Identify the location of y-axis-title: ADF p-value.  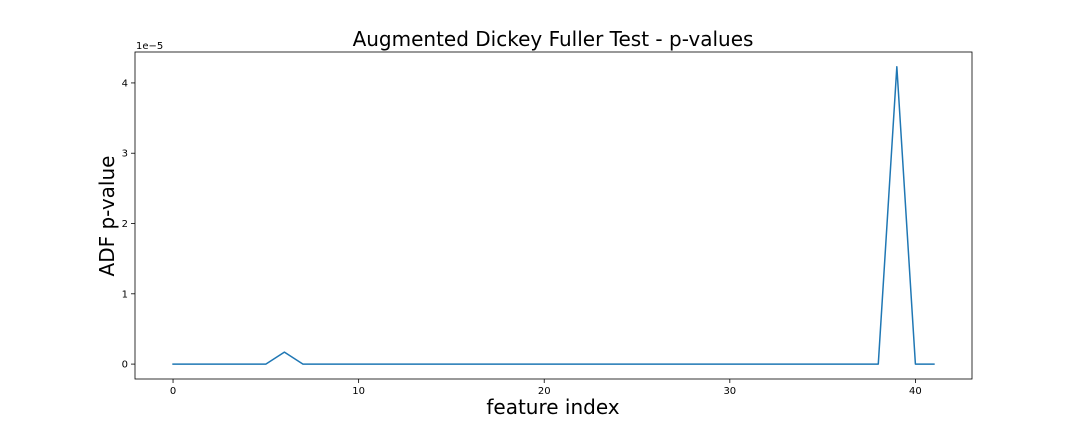
(107, 216).